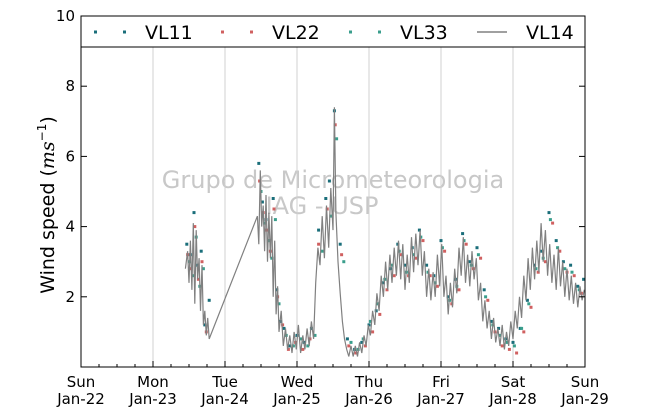 Image resolution: width=650 pixels, height=409 pixels. I want to click on y-axis-label-exponent: −1, so click(42, 133).